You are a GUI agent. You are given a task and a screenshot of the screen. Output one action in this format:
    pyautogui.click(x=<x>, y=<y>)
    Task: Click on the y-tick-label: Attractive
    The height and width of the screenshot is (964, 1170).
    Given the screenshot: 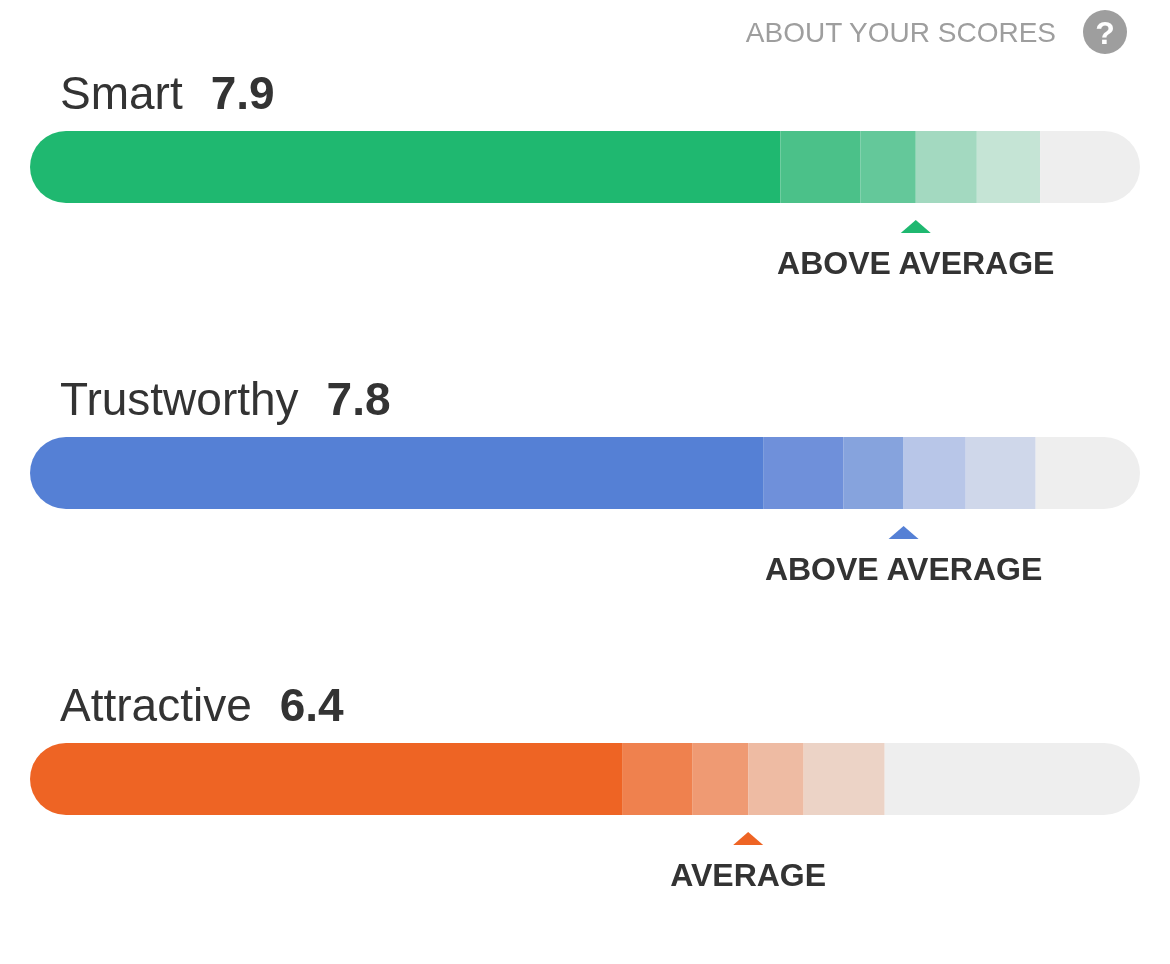 What is the action you would take?
    pyautogui.click(x=156, y=705)
    